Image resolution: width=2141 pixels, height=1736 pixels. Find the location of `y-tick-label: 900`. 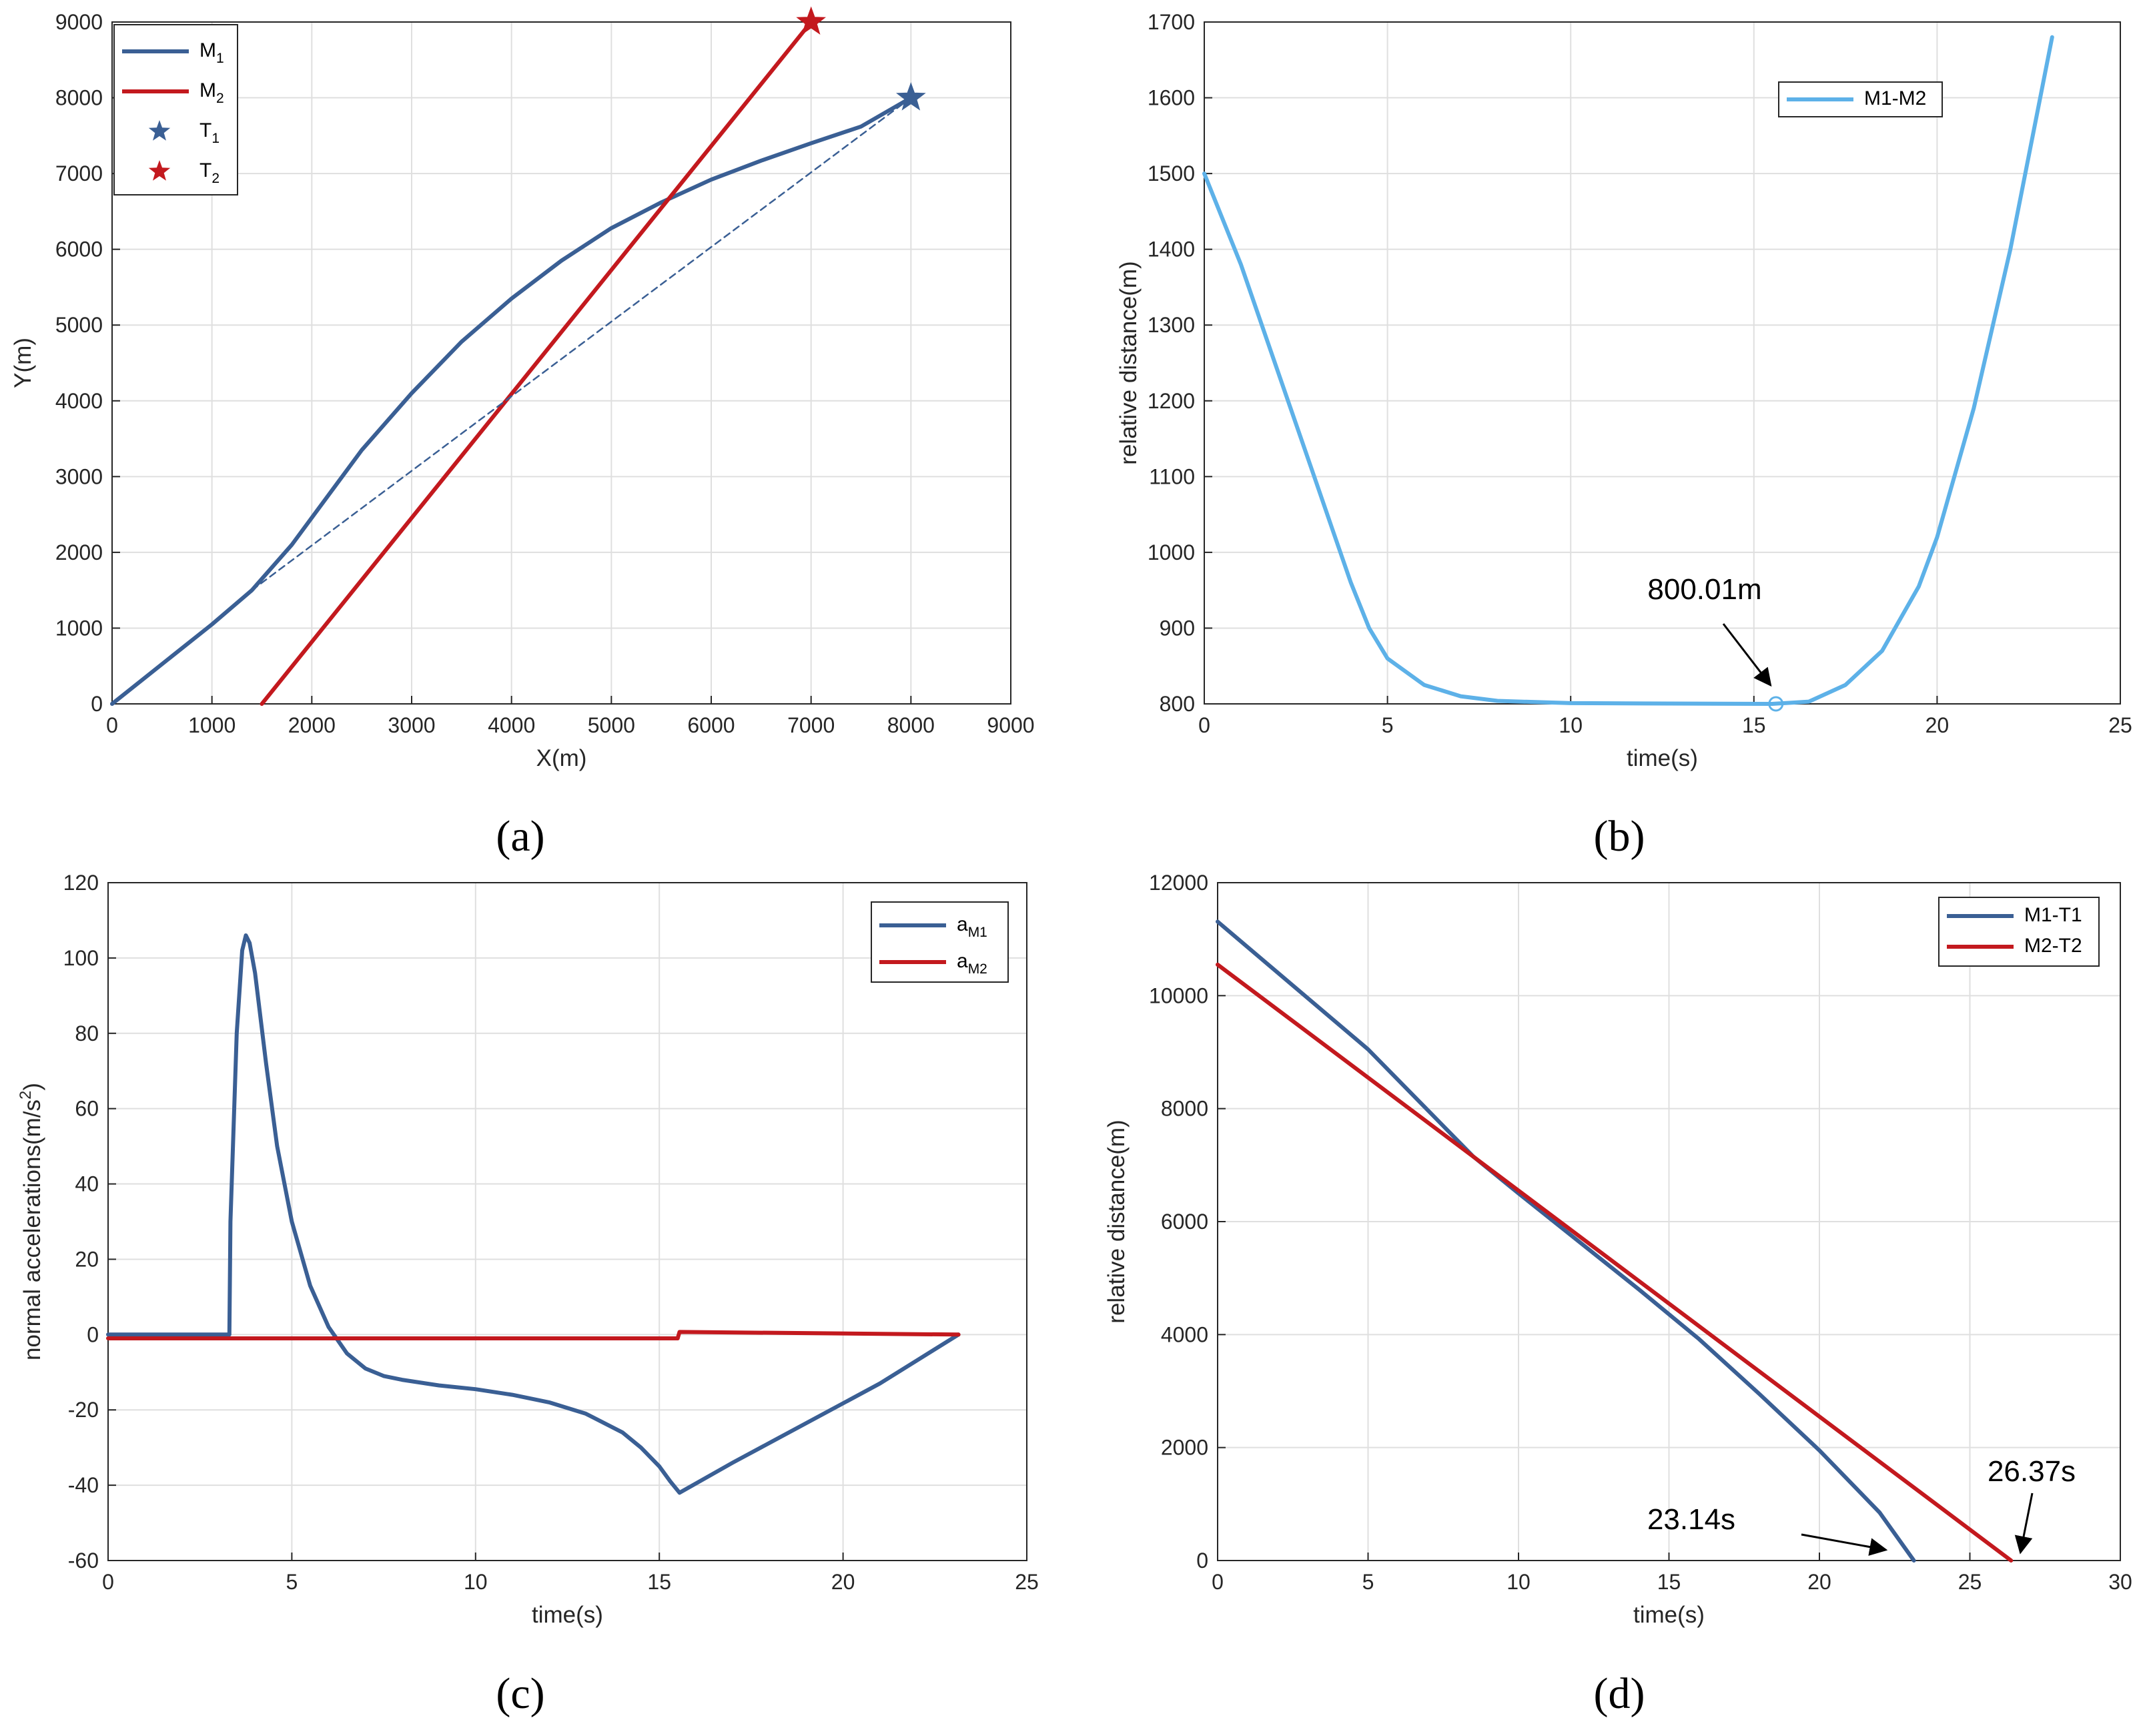

y-tick-label: 900 is located at coordinates (1177, 628).